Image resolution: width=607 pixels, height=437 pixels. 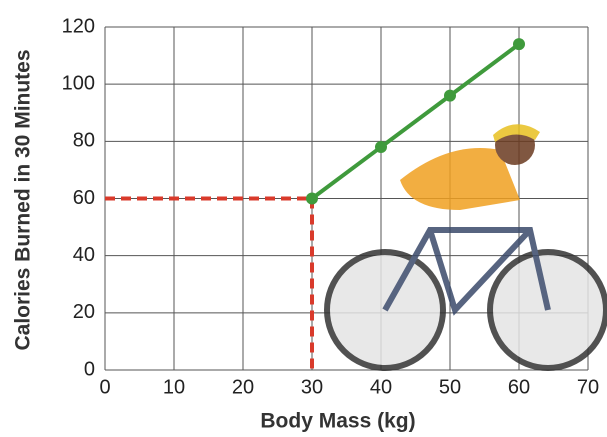 I want to click on x-tick-label: 10, so click(x=174, y=387).